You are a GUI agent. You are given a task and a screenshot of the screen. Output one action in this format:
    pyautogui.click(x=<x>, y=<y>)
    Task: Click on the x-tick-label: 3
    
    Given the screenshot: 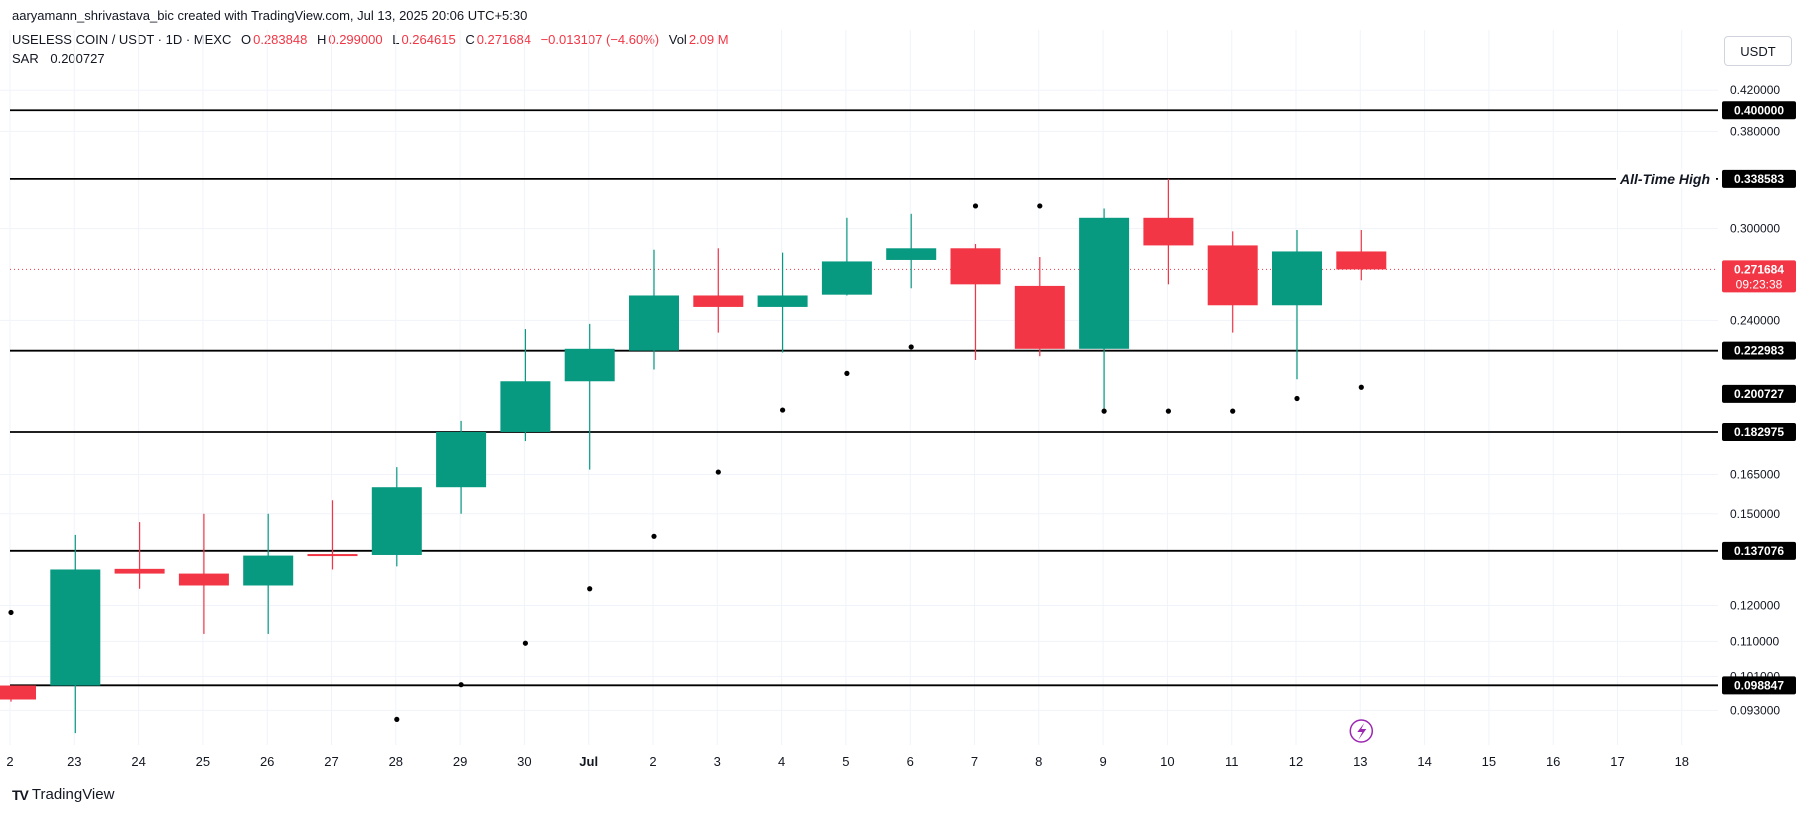 What is the action you would take?
    pyautogui.click(x=717, y=761)
    